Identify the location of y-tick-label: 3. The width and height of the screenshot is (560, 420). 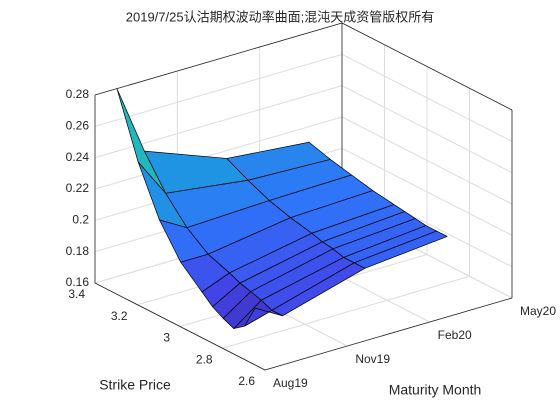
(166, 338).